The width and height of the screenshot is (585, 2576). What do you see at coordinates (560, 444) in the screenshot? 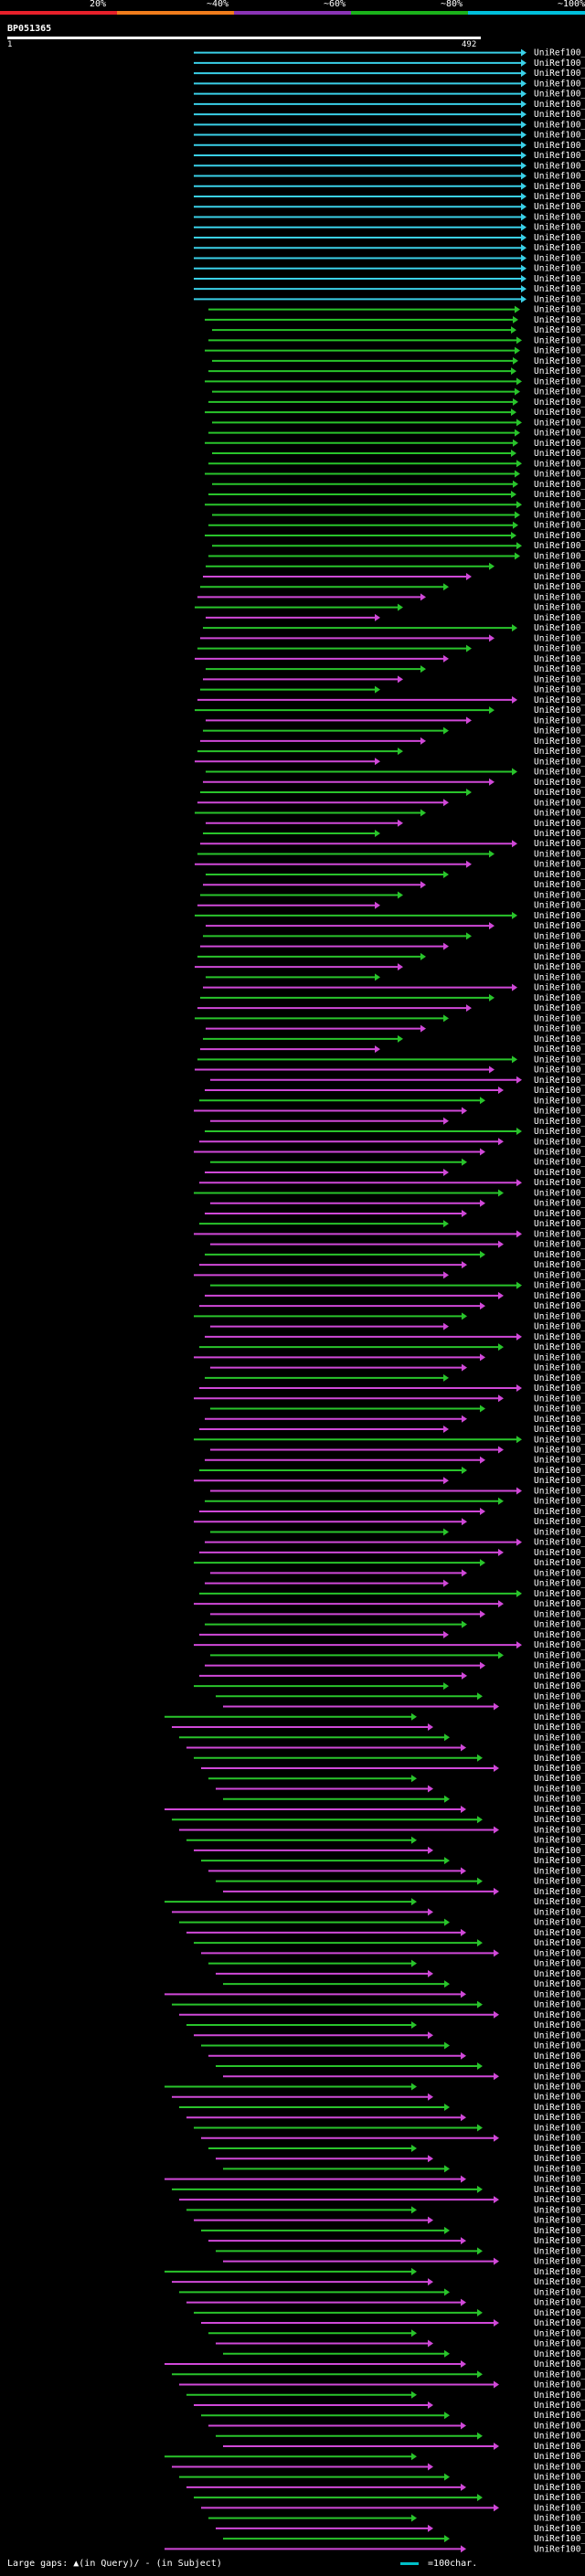
I see `hit-label: UniRef100_C5M313` at bounding box center [560, 444].